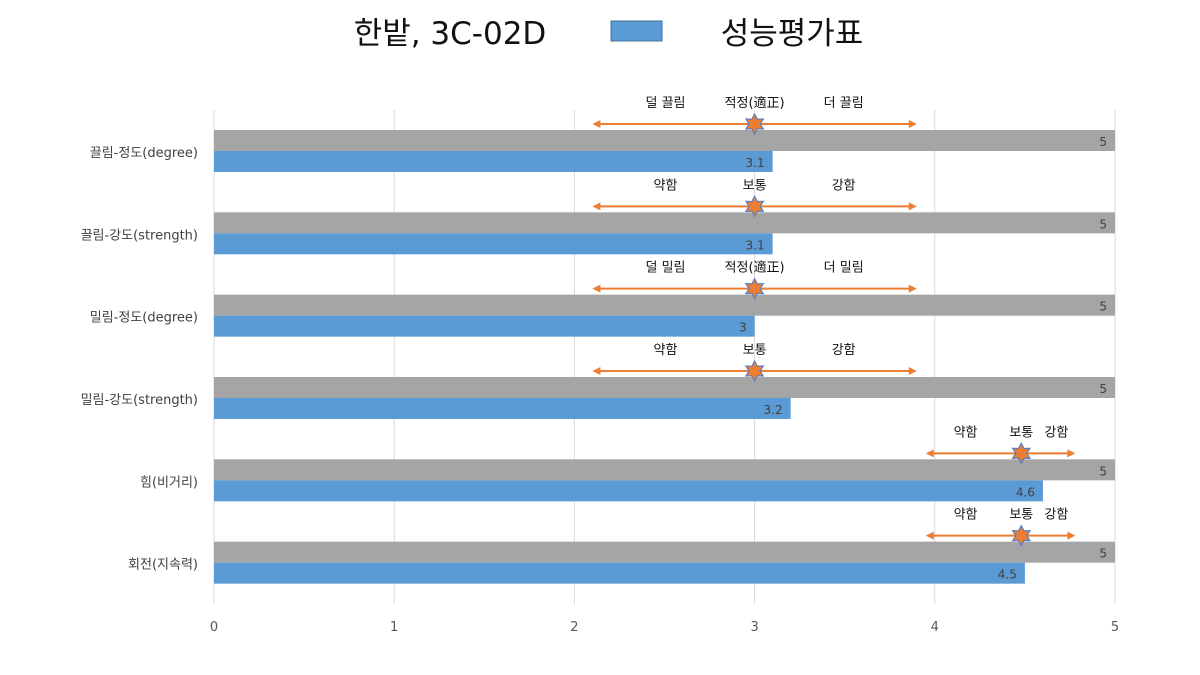  I want to click on category-label: 끌림-강도(strength), so click(139, 235).